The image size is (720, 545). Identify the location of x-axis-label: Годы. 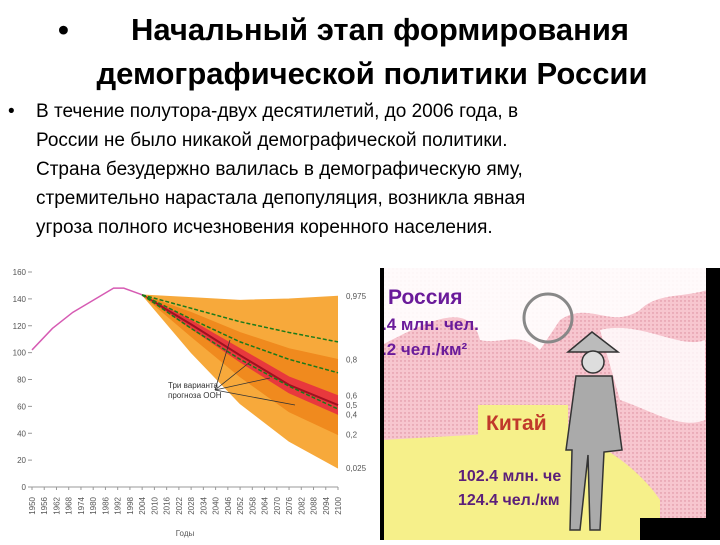
(185, 533).